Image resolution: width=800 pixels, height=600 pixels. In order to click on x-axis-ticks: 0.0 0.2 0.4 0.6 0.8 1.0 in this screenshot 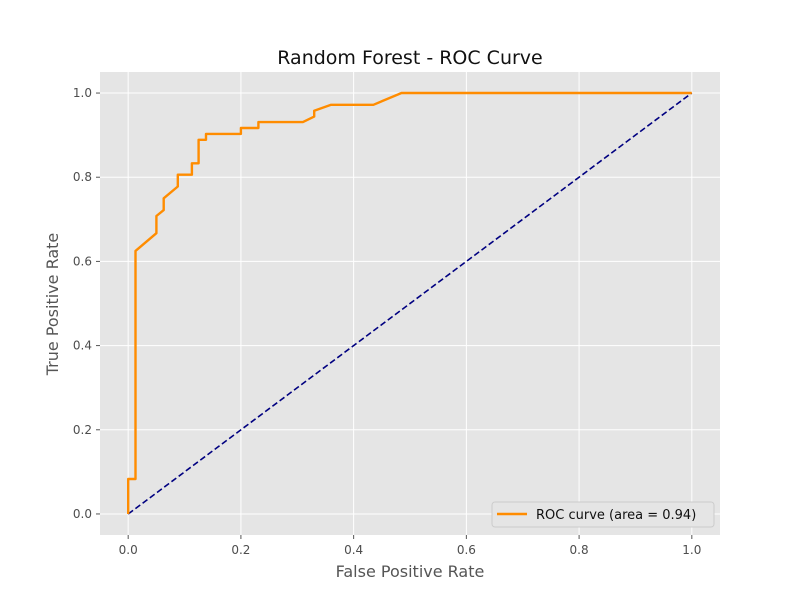, I will do `click(410, 546)`.